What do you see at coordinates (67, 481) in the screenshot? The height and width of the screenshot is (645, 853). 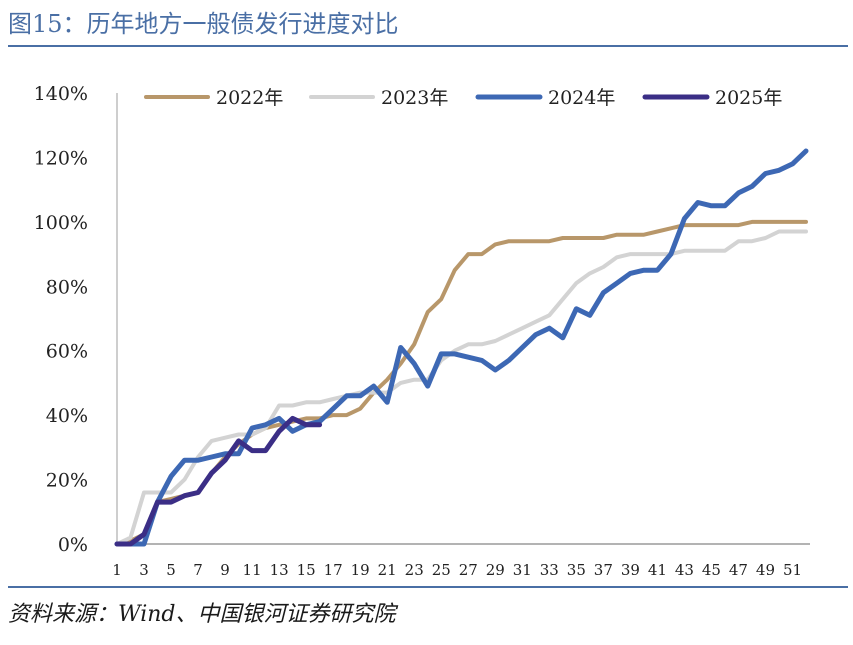 I see `y-tick-label: 20%` at bounding box center [67, 481].